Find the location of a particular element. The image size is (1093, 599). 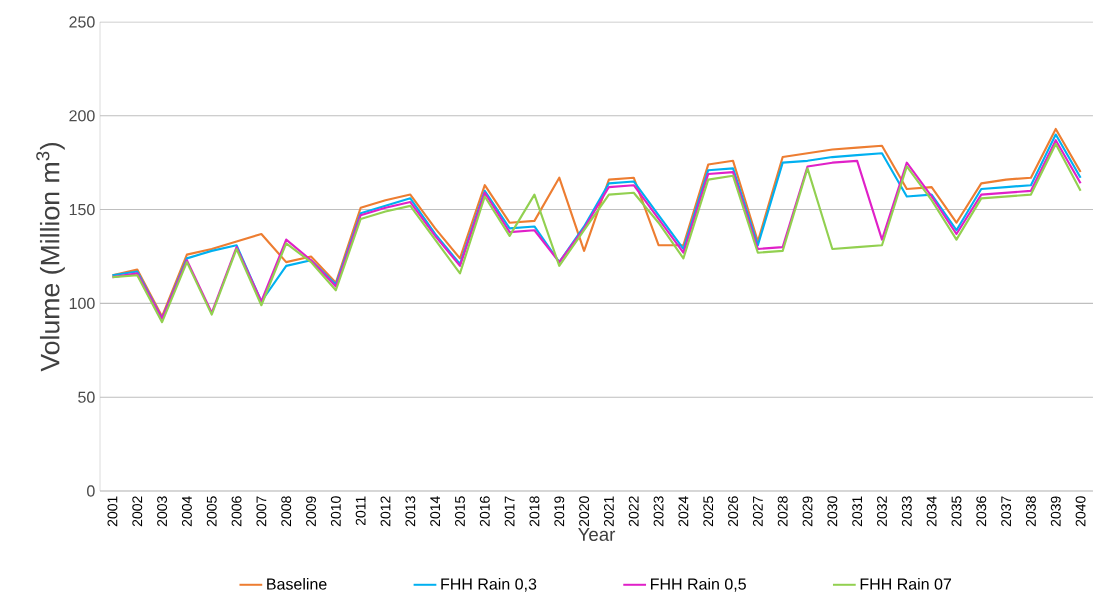

x-tick-label: 2038 is located at coordinates (1030, 511).